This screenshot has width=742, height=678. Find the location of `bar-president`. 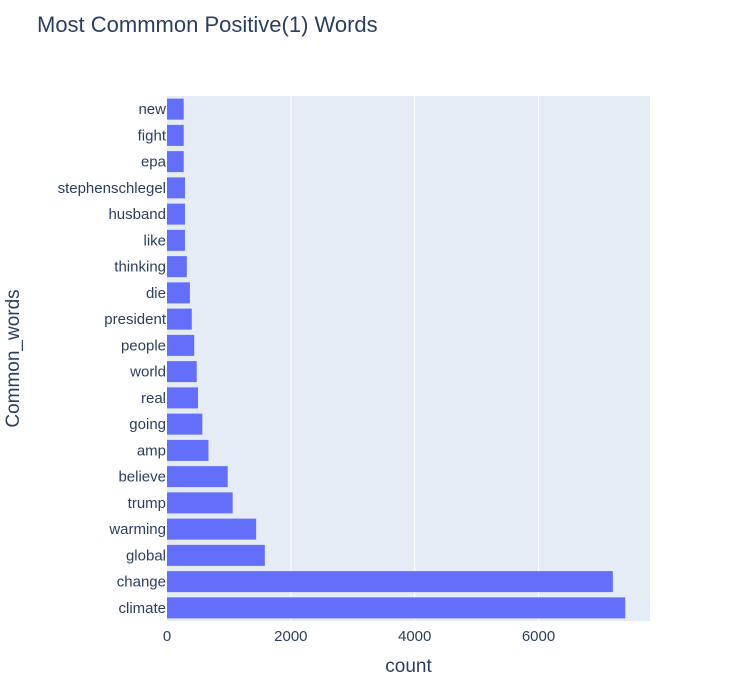

bar-president is located at coordinates (179, 319).